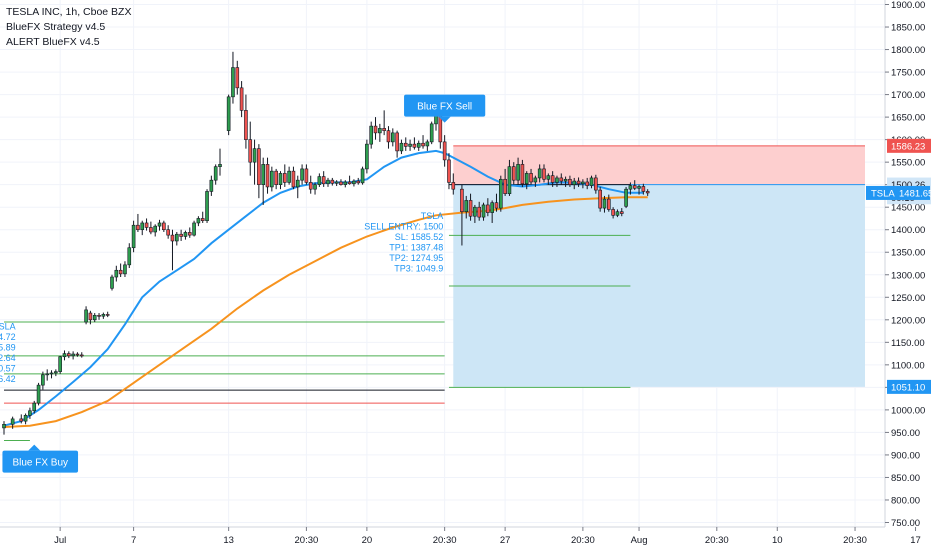 This screenshot has height=550, width=932. Describe the element at coordinates (905, 478) in the screenshot. I see `y-tick-label: 850.00` at that location.